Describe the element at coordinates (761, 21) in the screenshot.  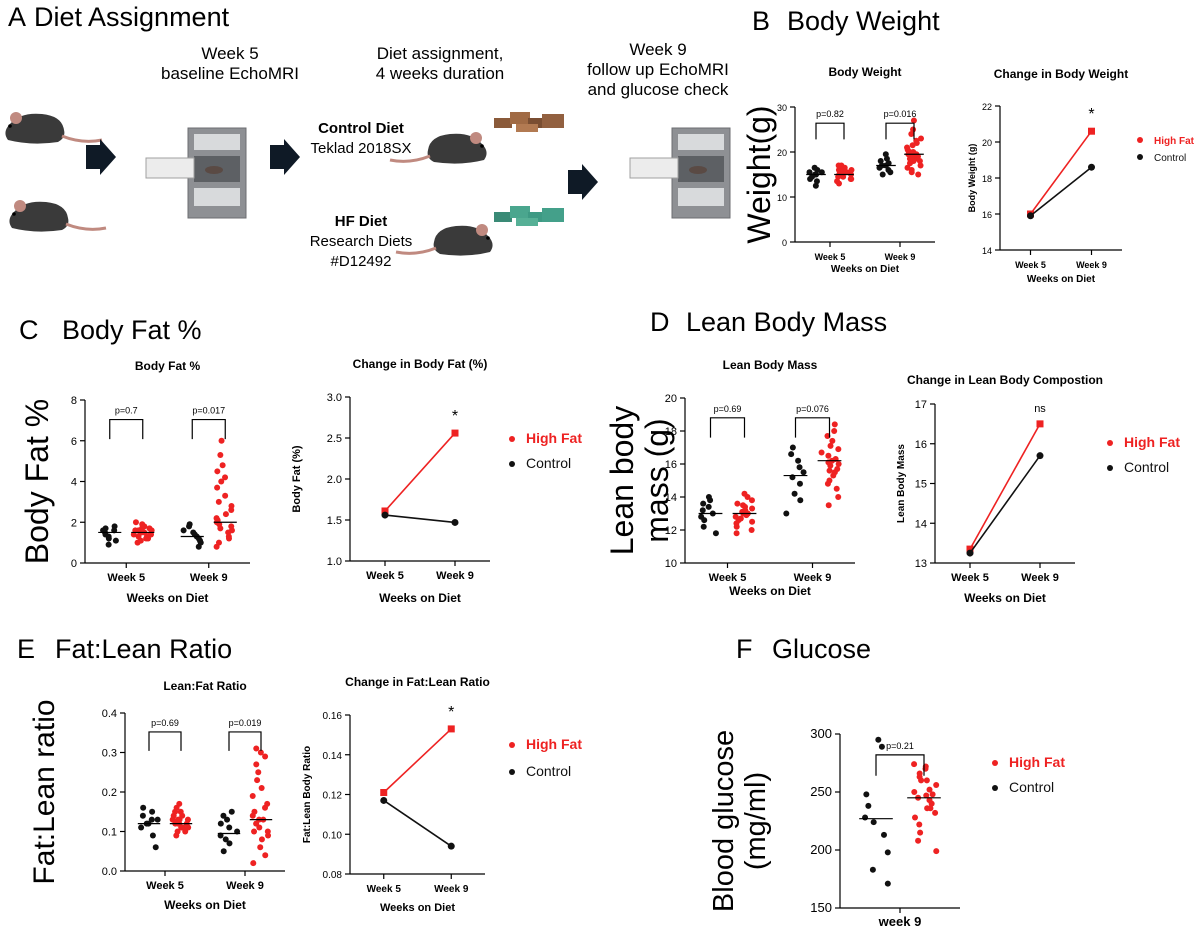
I see `panel-letter-b: B` at that location.